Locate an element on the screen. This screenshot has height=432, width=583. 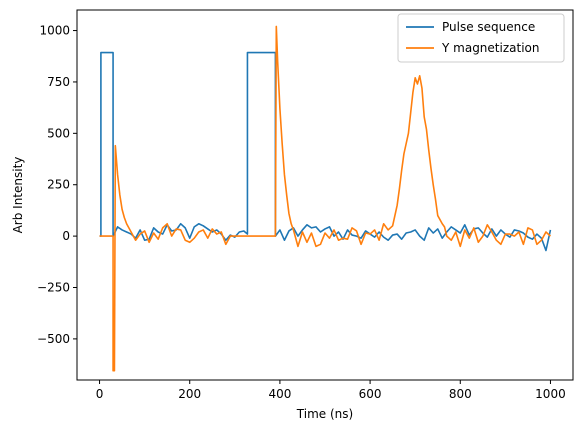
legend-label-pulse-sequence: Pulse sequence is located at coordinates (488, 27).